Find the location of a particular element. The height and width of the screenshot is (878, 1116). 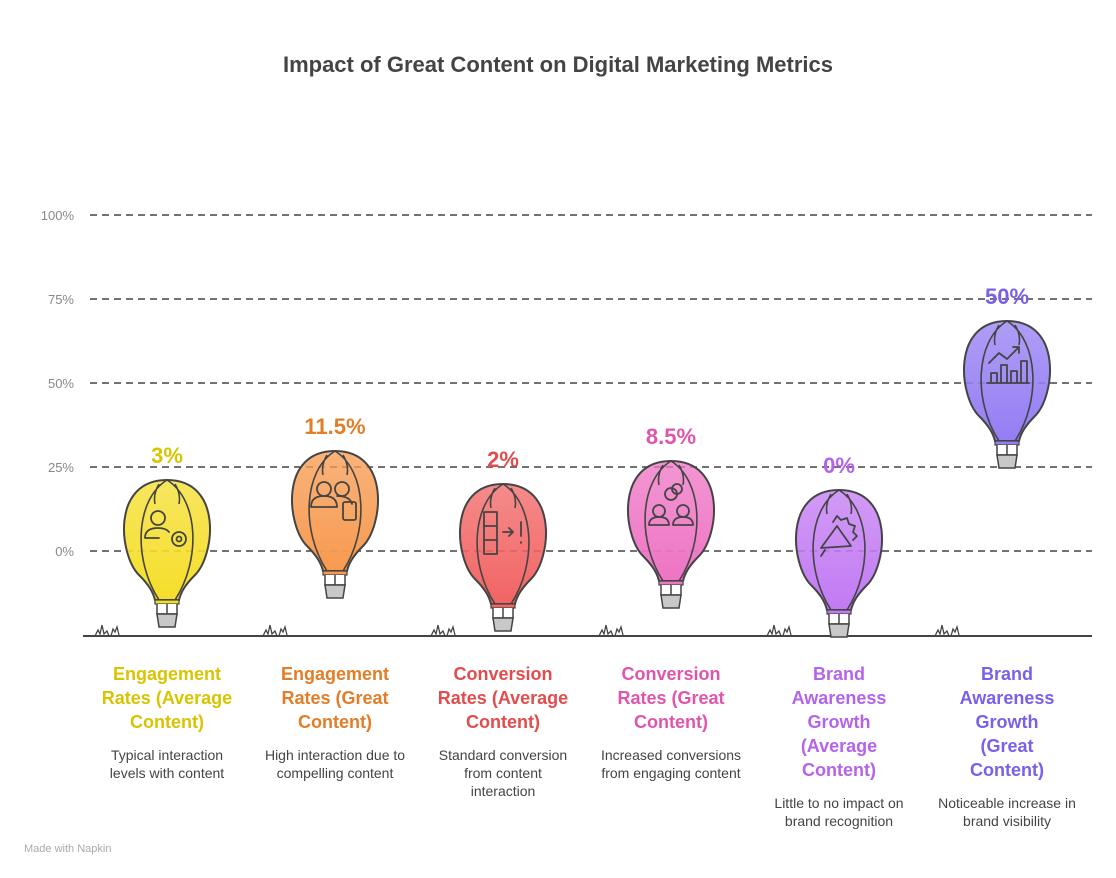

category-description: Typical interaction levels with content is located at coordinates (167, 764).